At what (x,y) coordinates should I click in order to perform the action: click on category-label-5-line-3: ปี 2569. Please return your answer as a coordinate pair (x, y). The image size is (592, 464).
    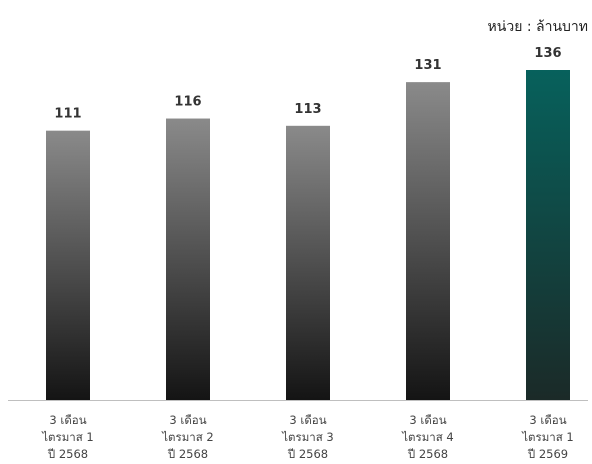
    Looking at the image, I should click on (547, 454).